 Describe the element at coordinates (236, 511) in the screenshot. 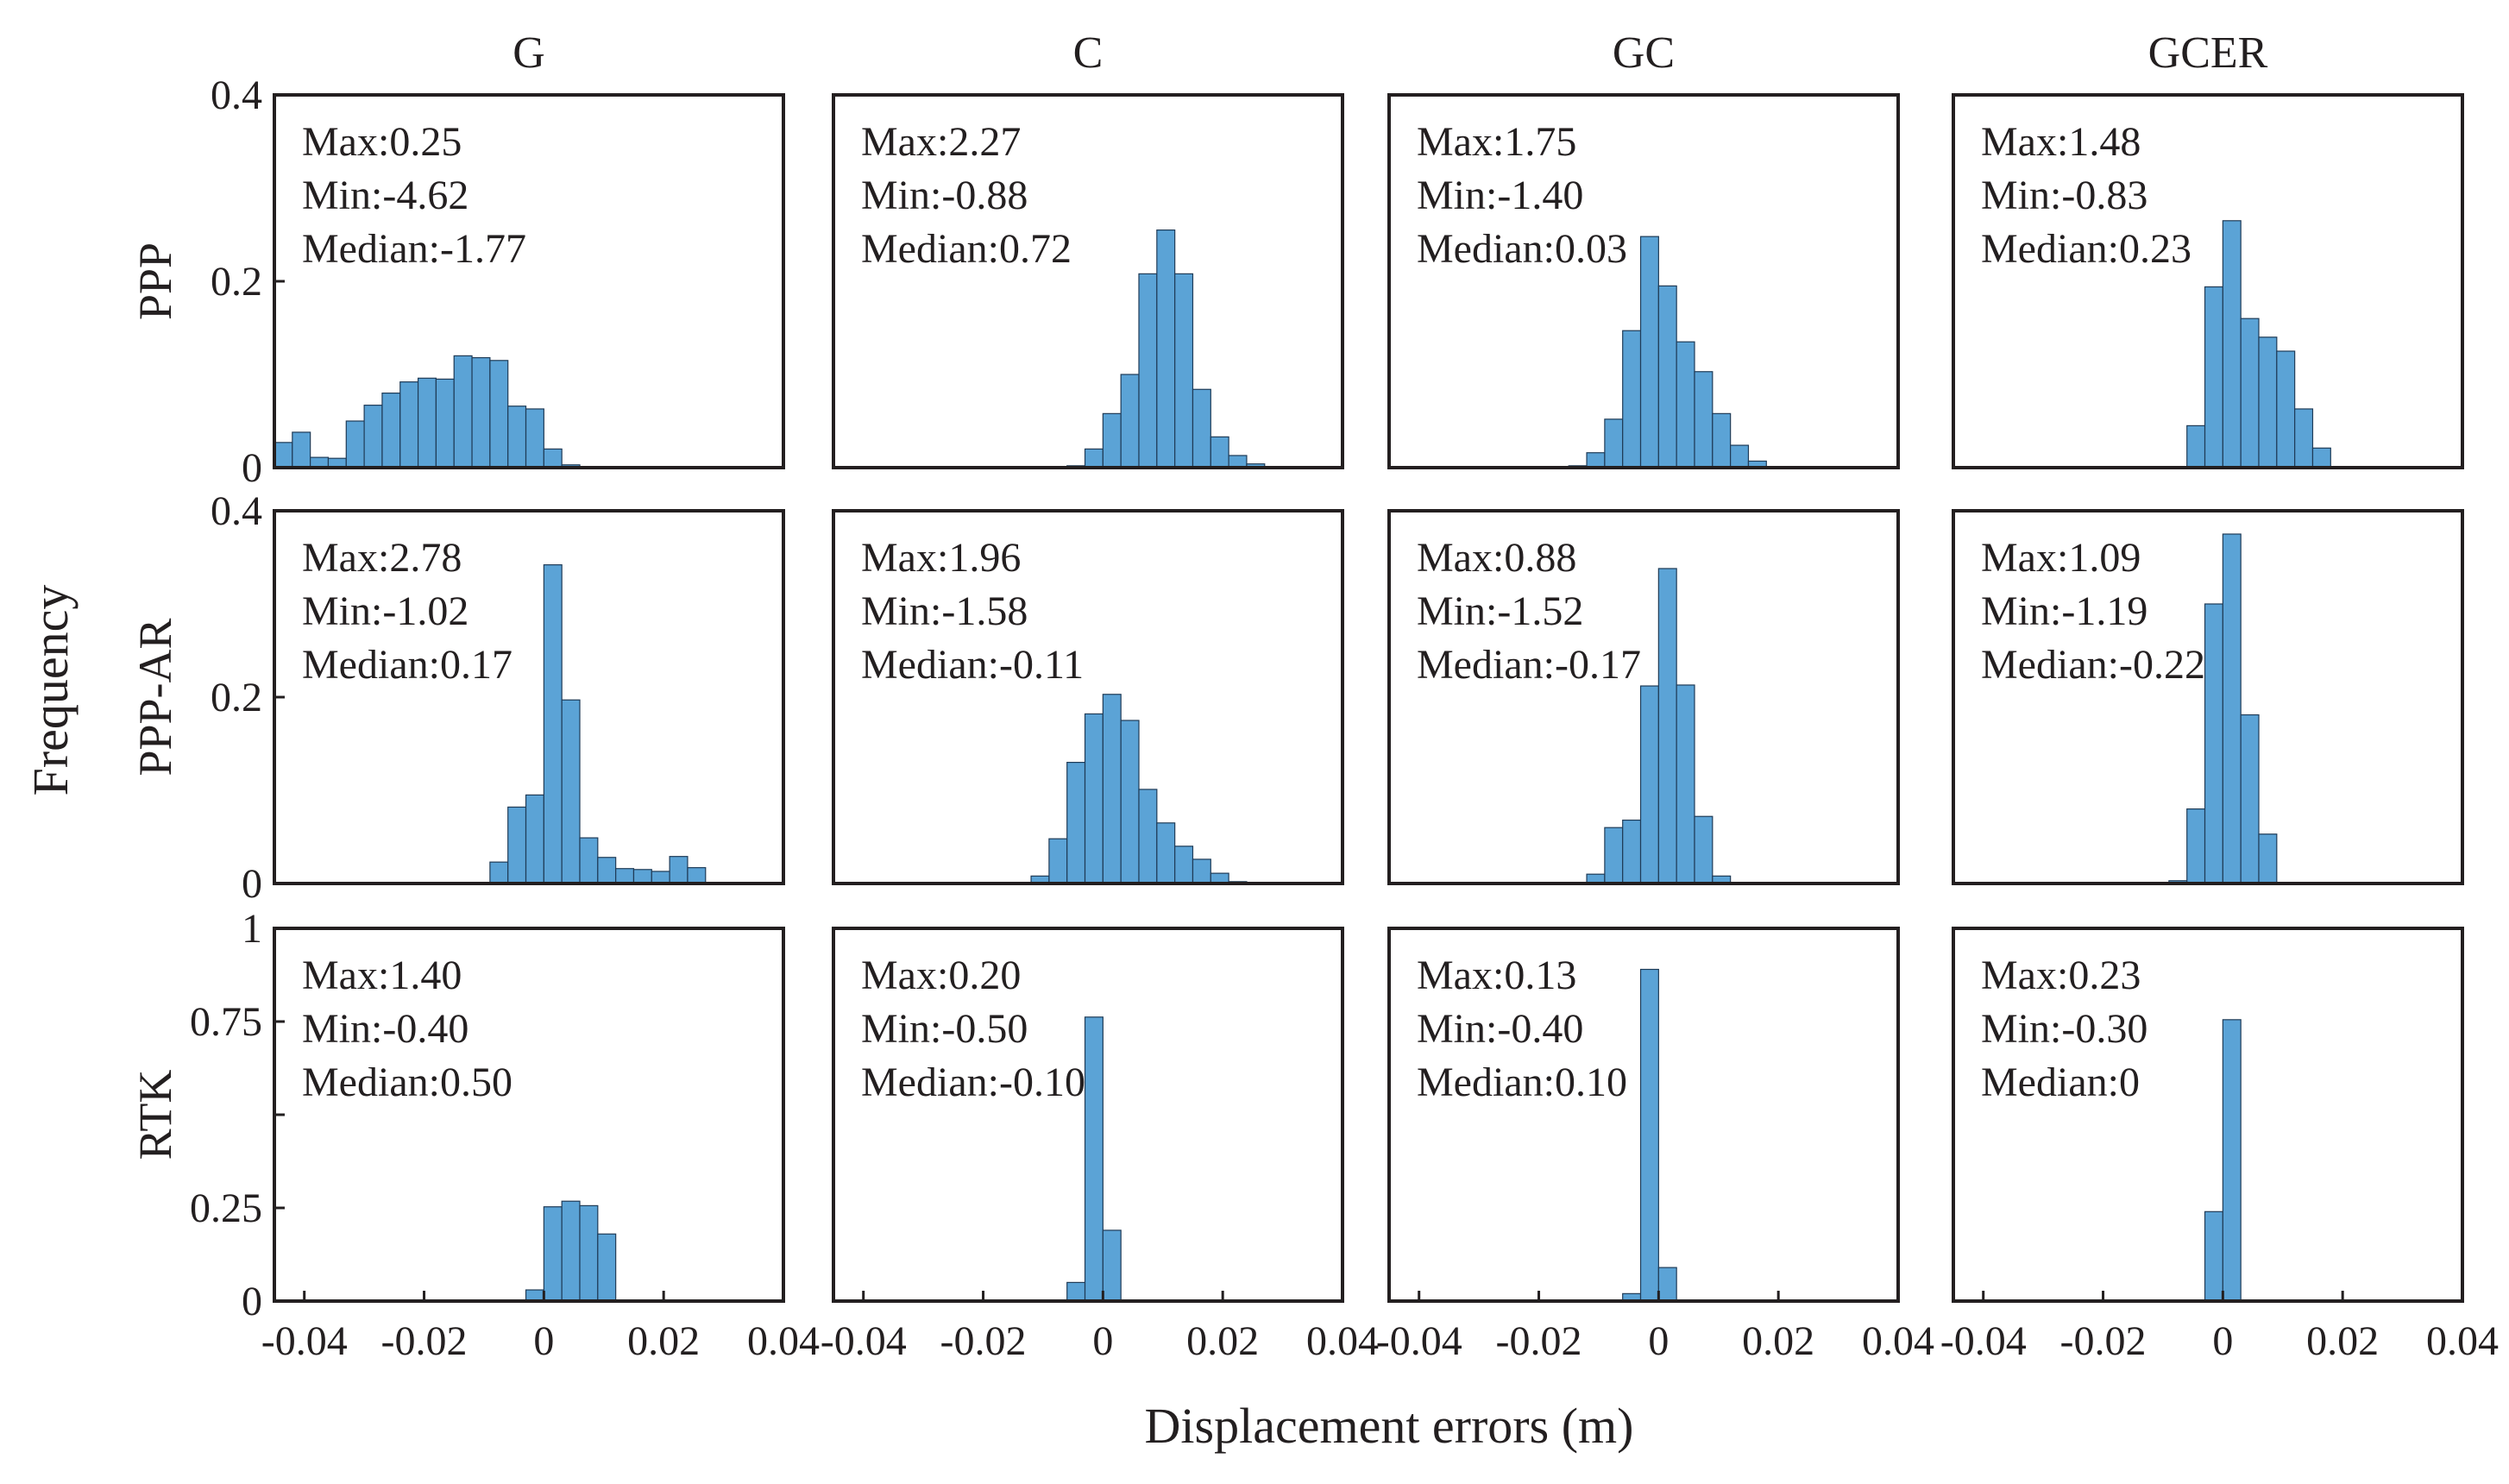

I see `y-tick-label: 0.4` at that location.